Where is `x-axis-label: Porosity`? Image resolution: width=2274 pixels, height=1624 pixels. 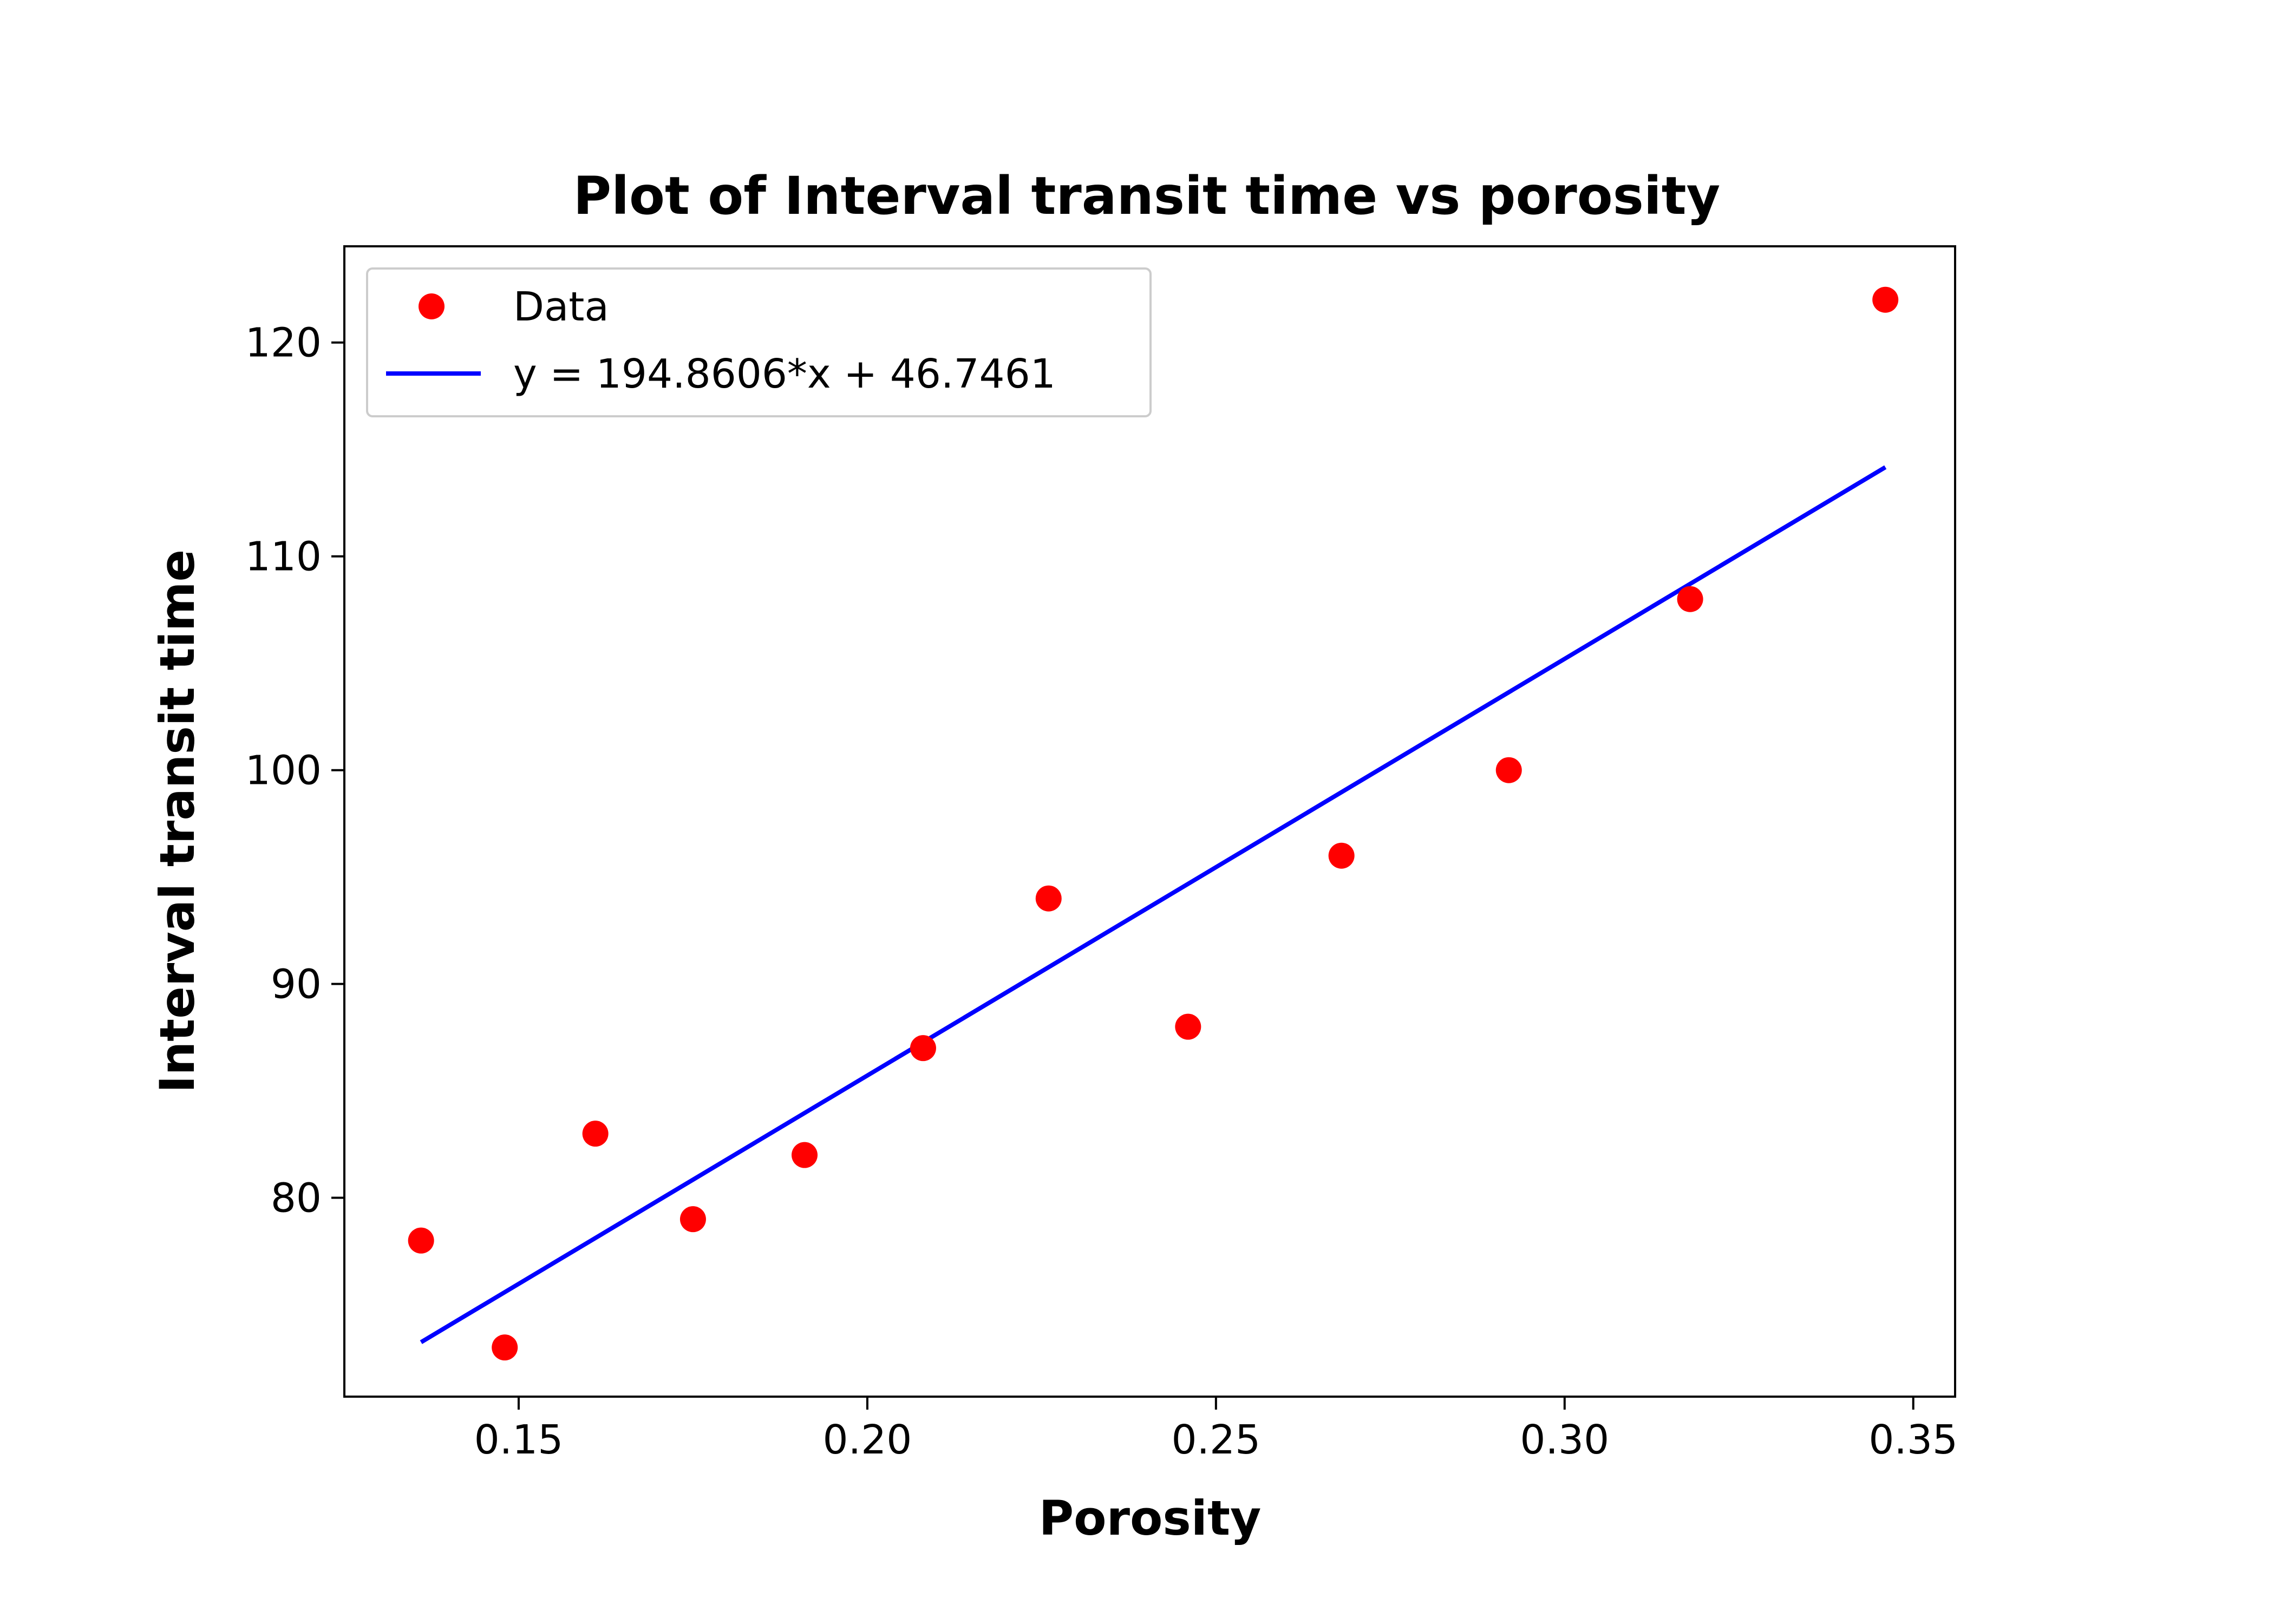 x-axis-label: Porosity is located at coordinates (1150, 1518).